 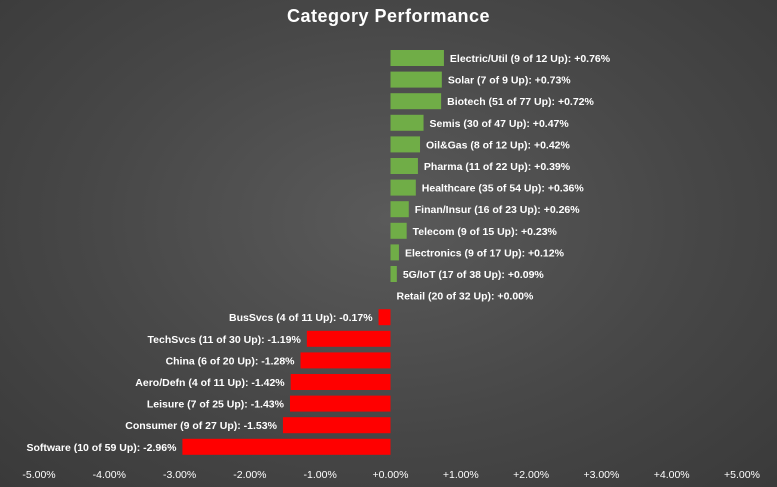 I want to click on x-tick-label: -5.00%, so click(x=38, y=475).